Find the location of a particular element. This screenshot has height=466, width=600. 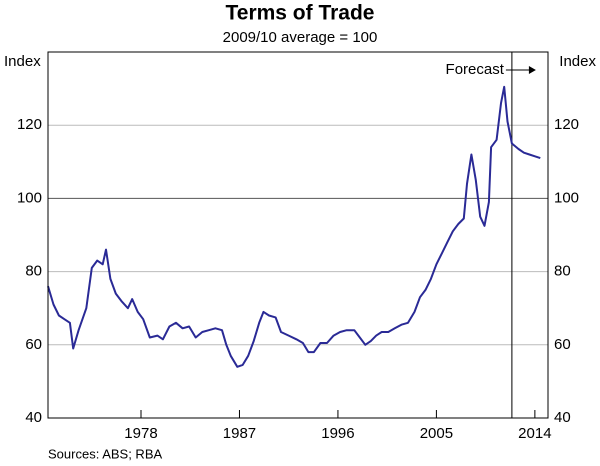

y-tick-label: 60 is located at coordinates (33, 344).